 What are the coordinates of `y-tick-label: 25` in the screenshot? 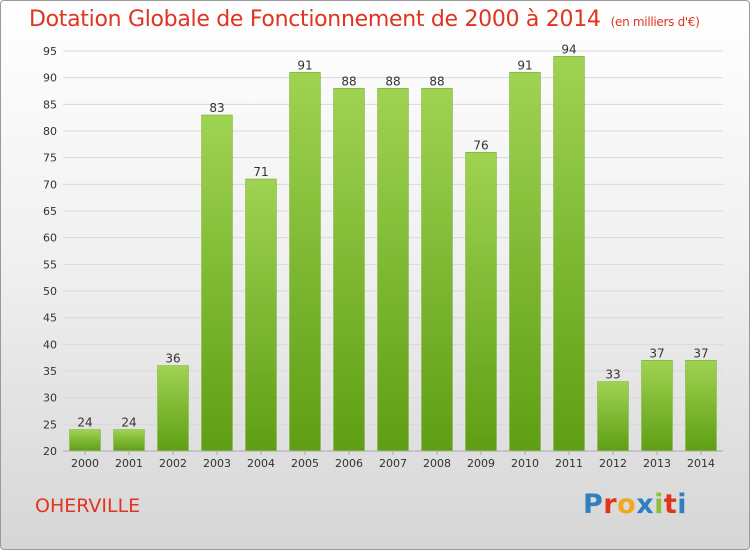 It's located at (50, 424).